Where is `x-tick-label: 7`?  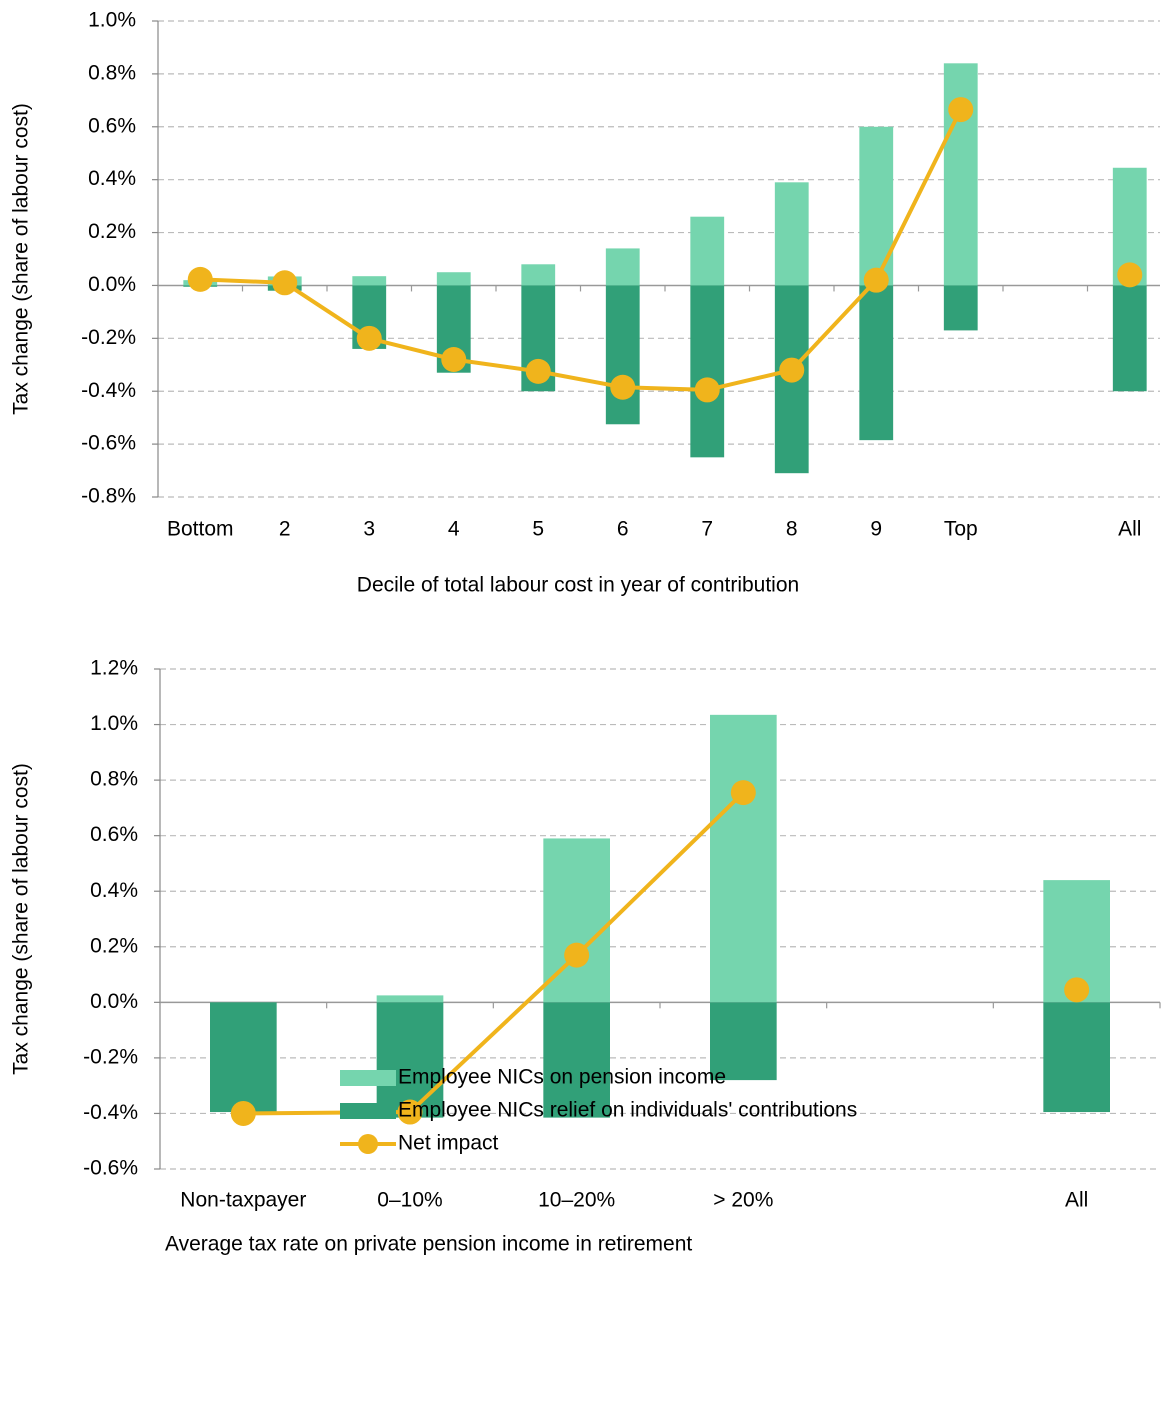
x-tick-label: 7 is located at coordinates (707, 529).